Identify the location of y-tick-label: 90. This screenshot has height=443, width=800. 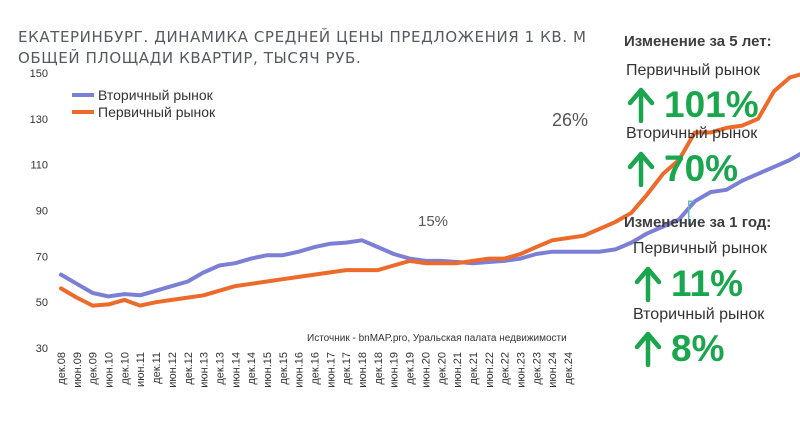
(42, 211).